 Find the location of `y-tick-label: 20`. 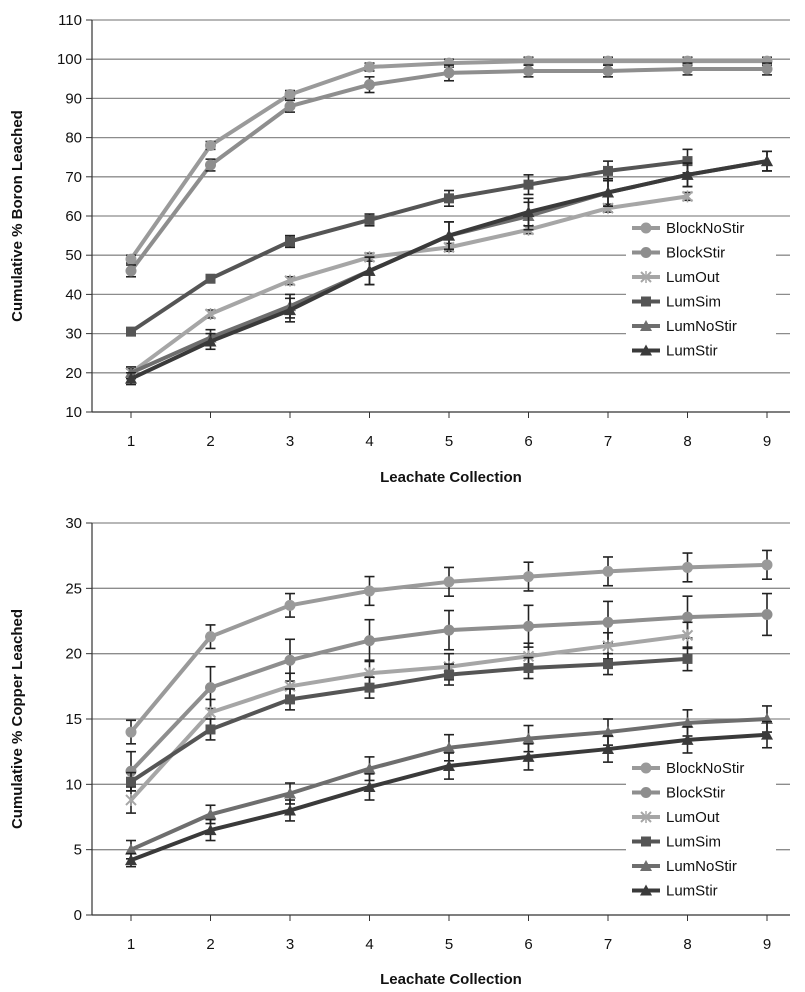

y-tick-label: 20 is located at coordinates (73, 373).